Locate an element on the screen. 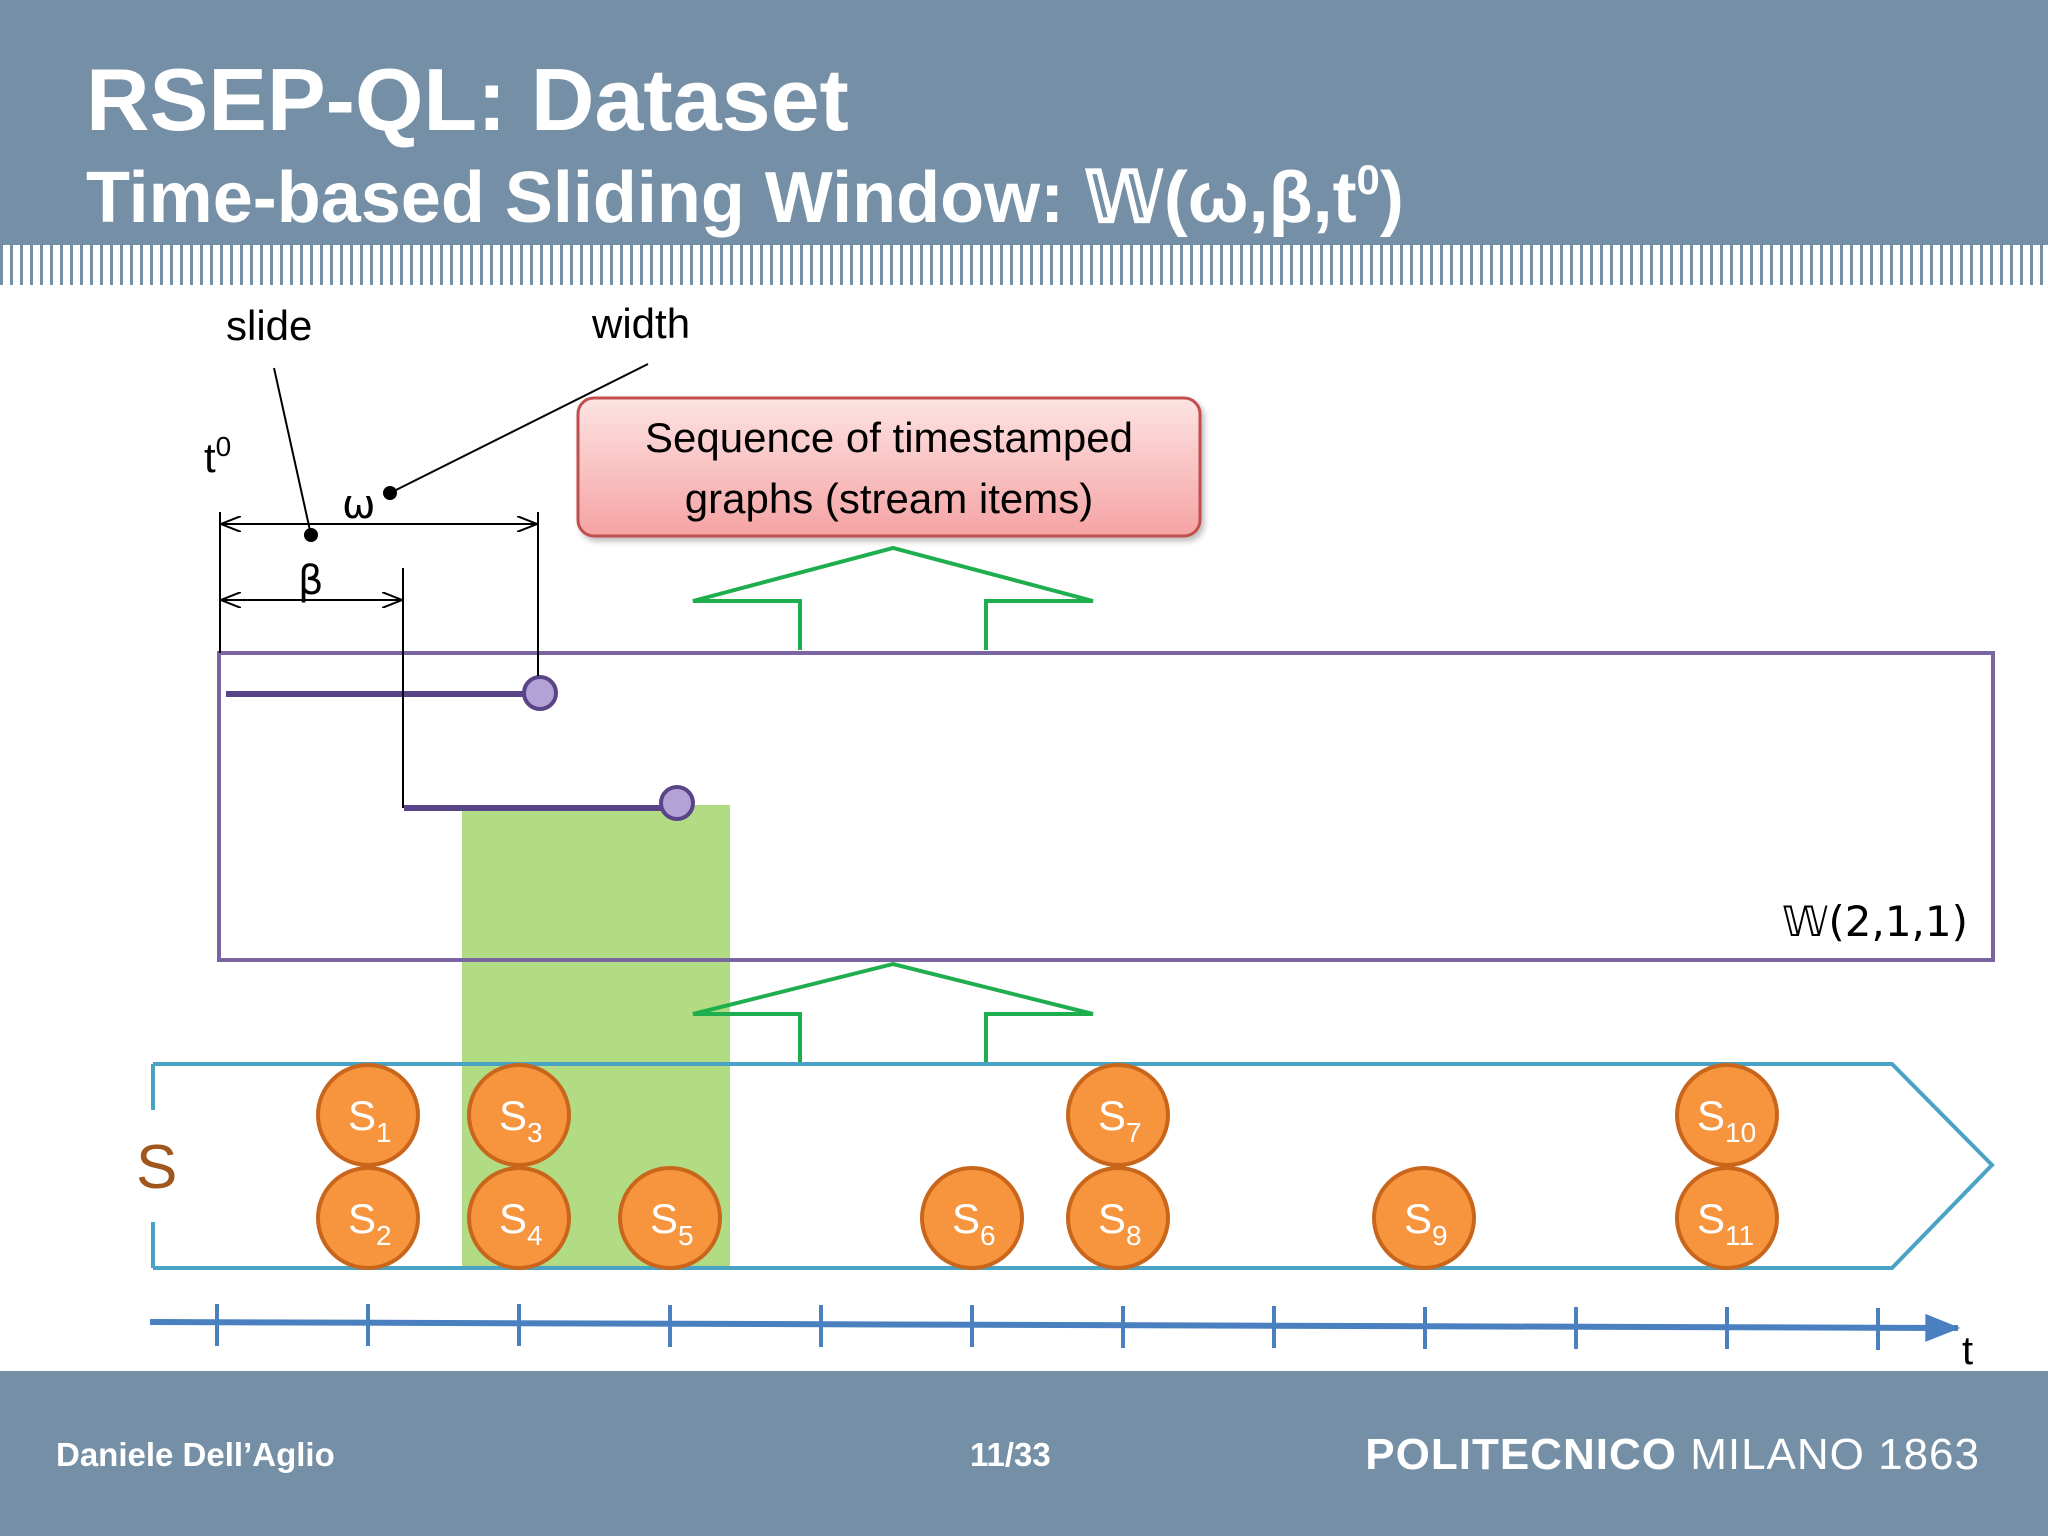 This screenshot has height=1536, width=2048. stream-item-s5: S5 is located at coordinates (670, 1218).